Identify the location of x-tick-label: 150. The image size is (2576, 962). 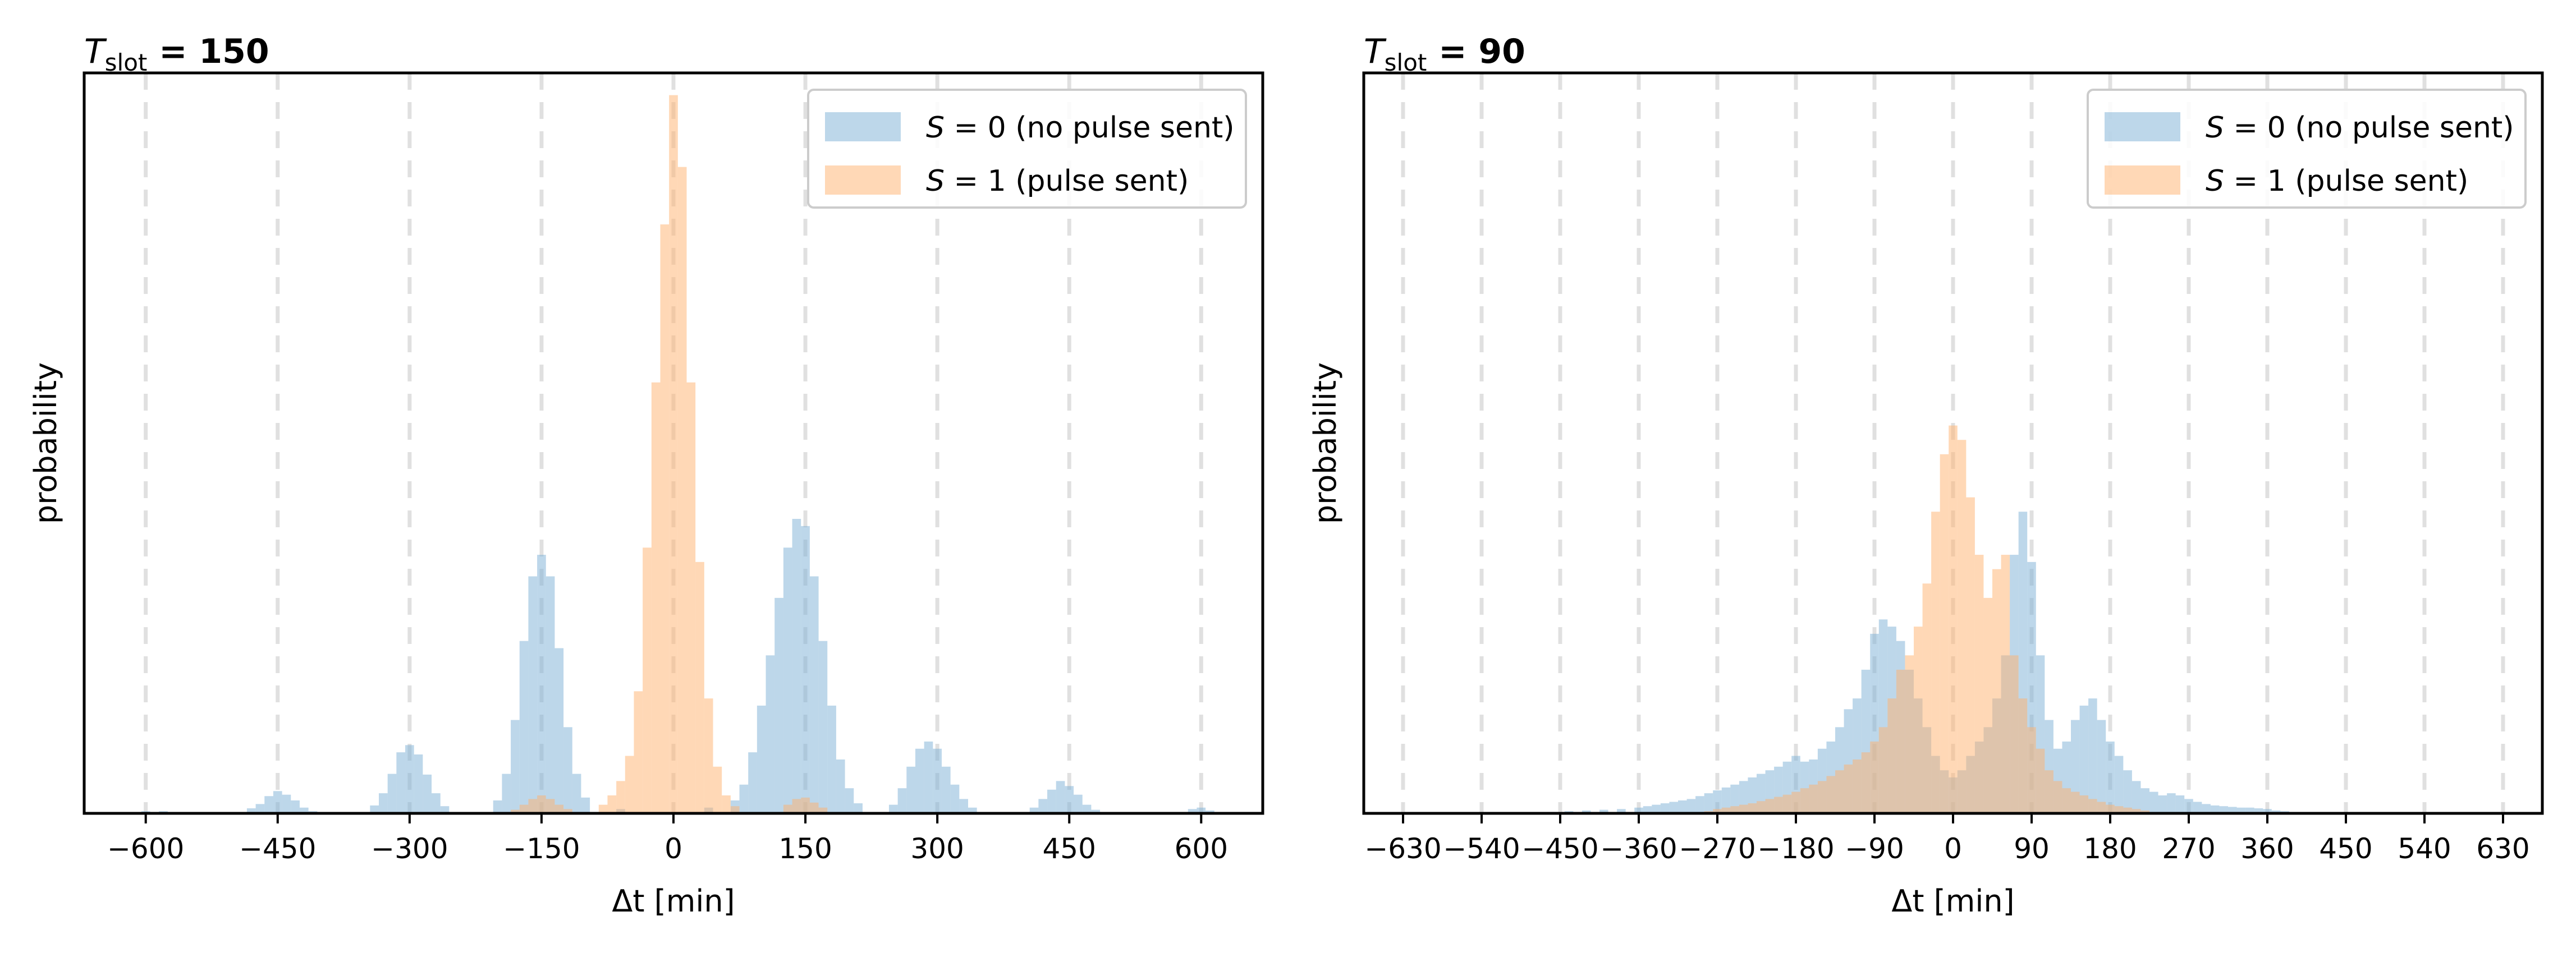
(805, 848).